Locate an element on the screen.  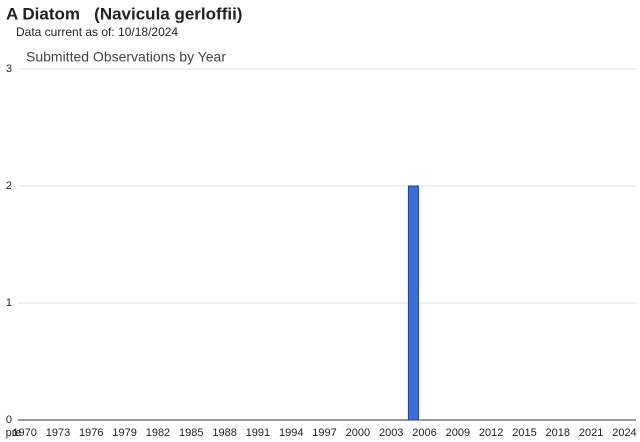
y-tick-label: 1 is located at coordinates (9, 303).